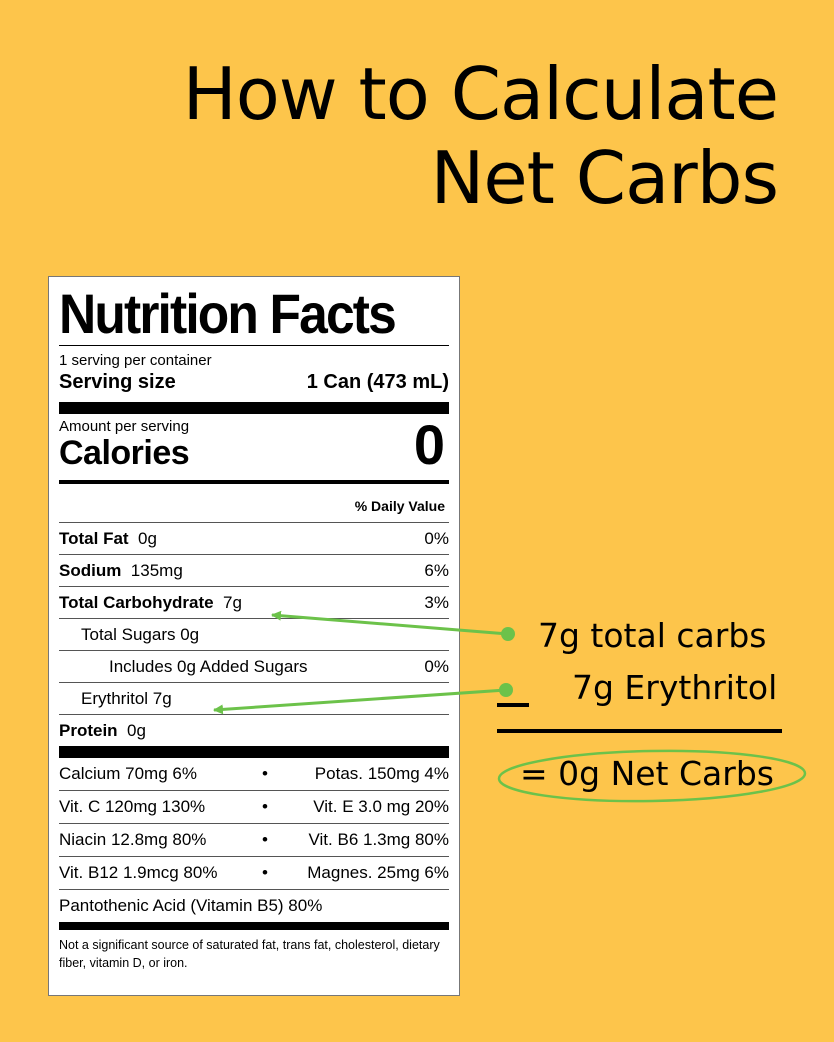  I want to click on total-carb-name: Total Carbohydrate, so click(136, 602).